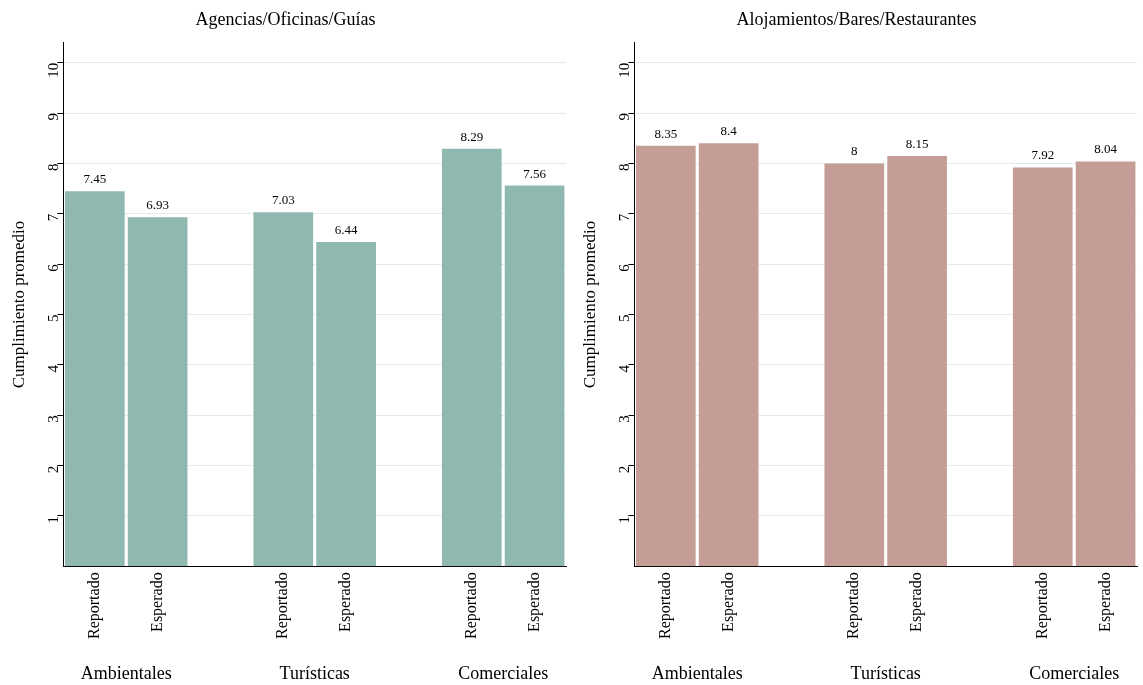  I want to click on data-label: 6.44, so click(346, 229).